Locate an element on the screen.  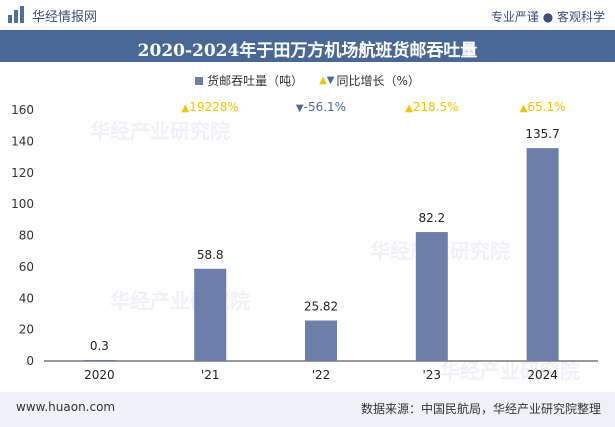
chart-title: 2020-2024年于田万方机场航班货邮吞吐量 is located at coordinates (307, 51).